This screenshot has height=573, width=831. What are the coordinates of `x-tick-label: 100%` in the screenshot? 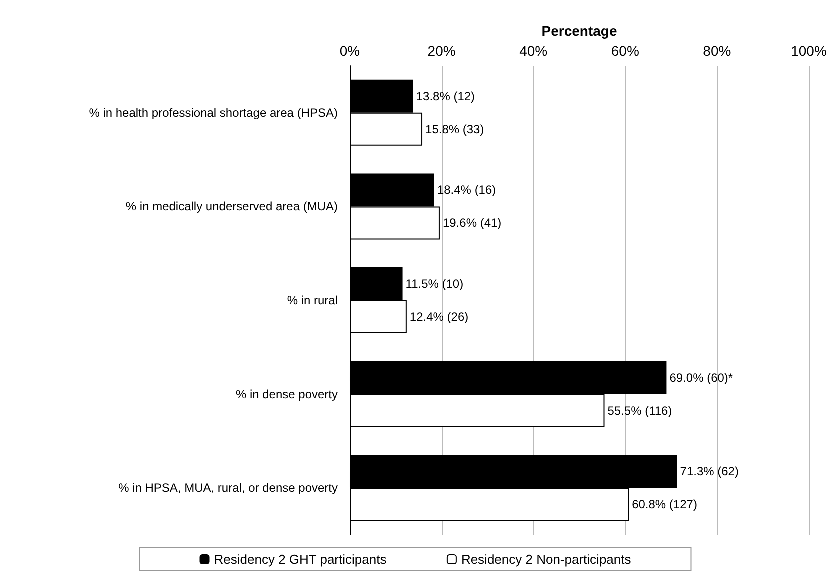 It's located at (809, 51).